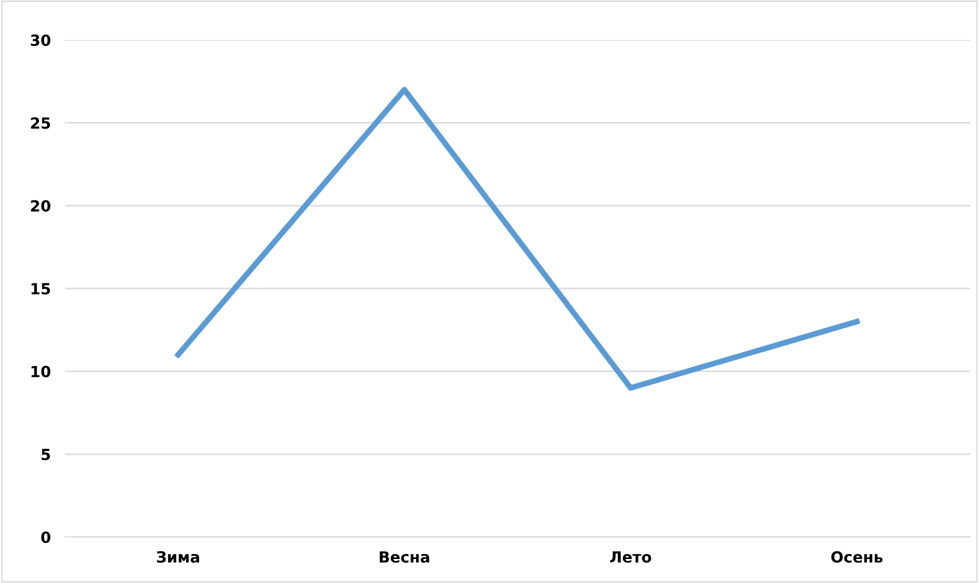  I want to click on x-tick-label: Осень, so click(857, 557).